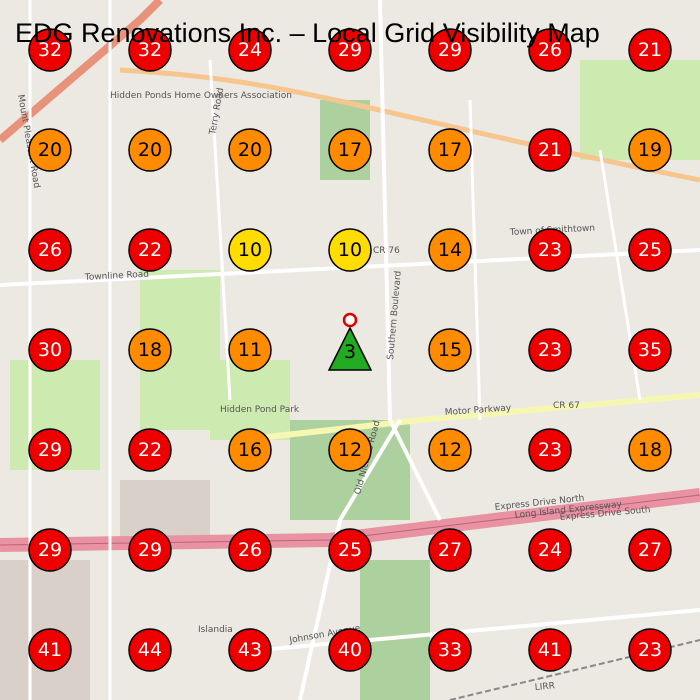 The height and width of the screenshot is (700, 700). I want to click on rank-label: 21, so click(550, 150).